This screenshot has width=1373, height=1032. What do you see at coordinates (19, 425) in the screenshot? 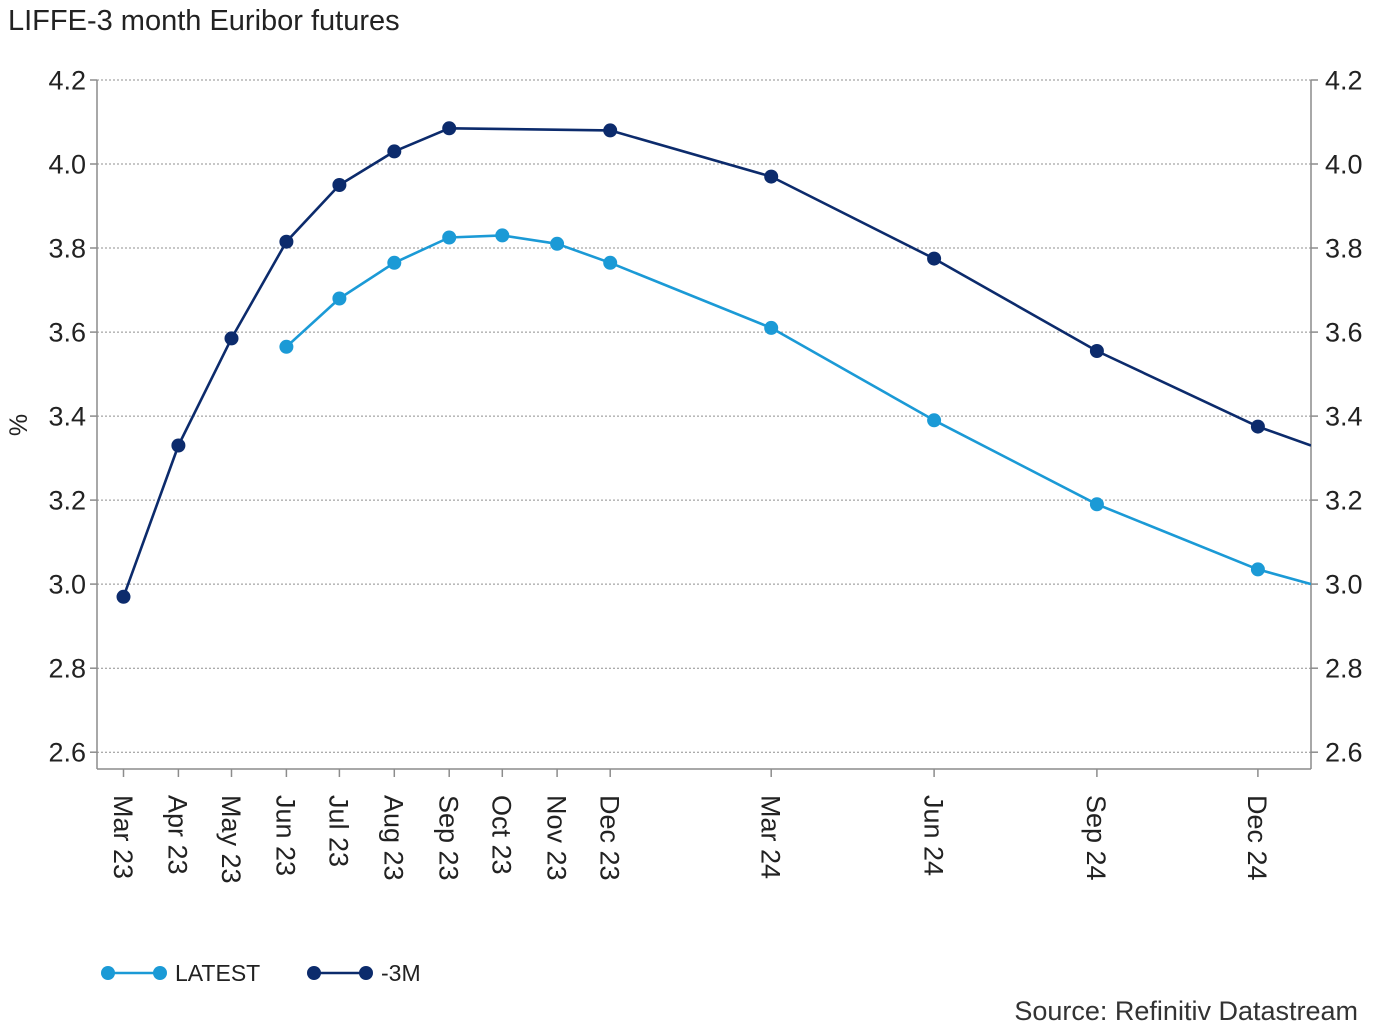
I see `y-axis-label: %` at bounding box center [19, 425].